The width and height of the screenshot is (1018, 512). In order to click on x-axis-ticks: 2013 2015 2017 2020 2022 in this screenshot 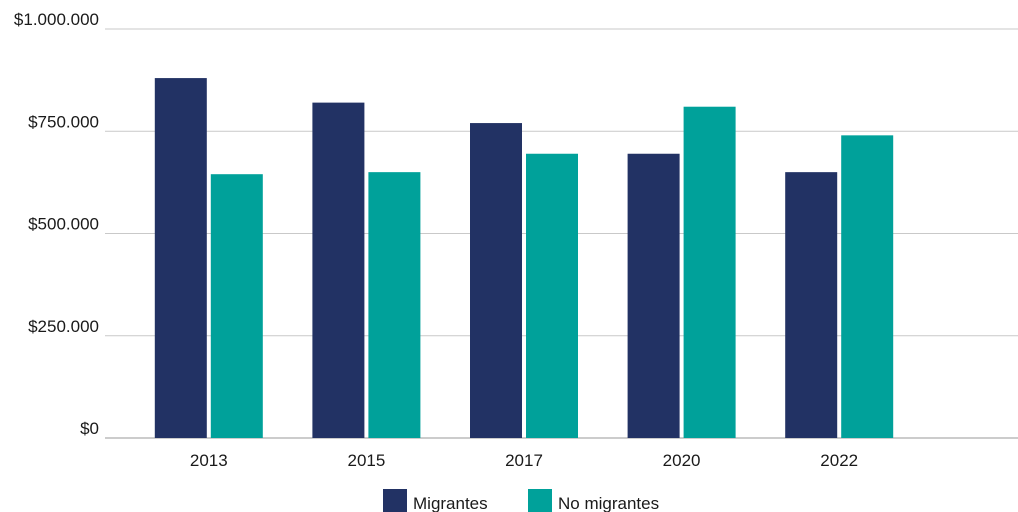, I will do `click(524, 460)`.